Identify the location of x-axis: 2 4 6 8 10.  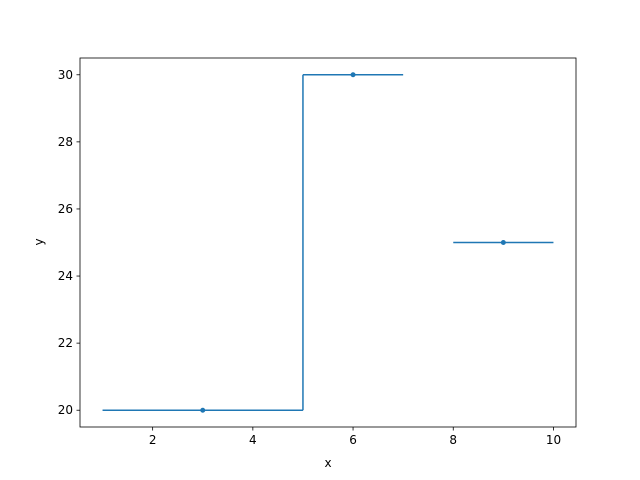
(355, 437).